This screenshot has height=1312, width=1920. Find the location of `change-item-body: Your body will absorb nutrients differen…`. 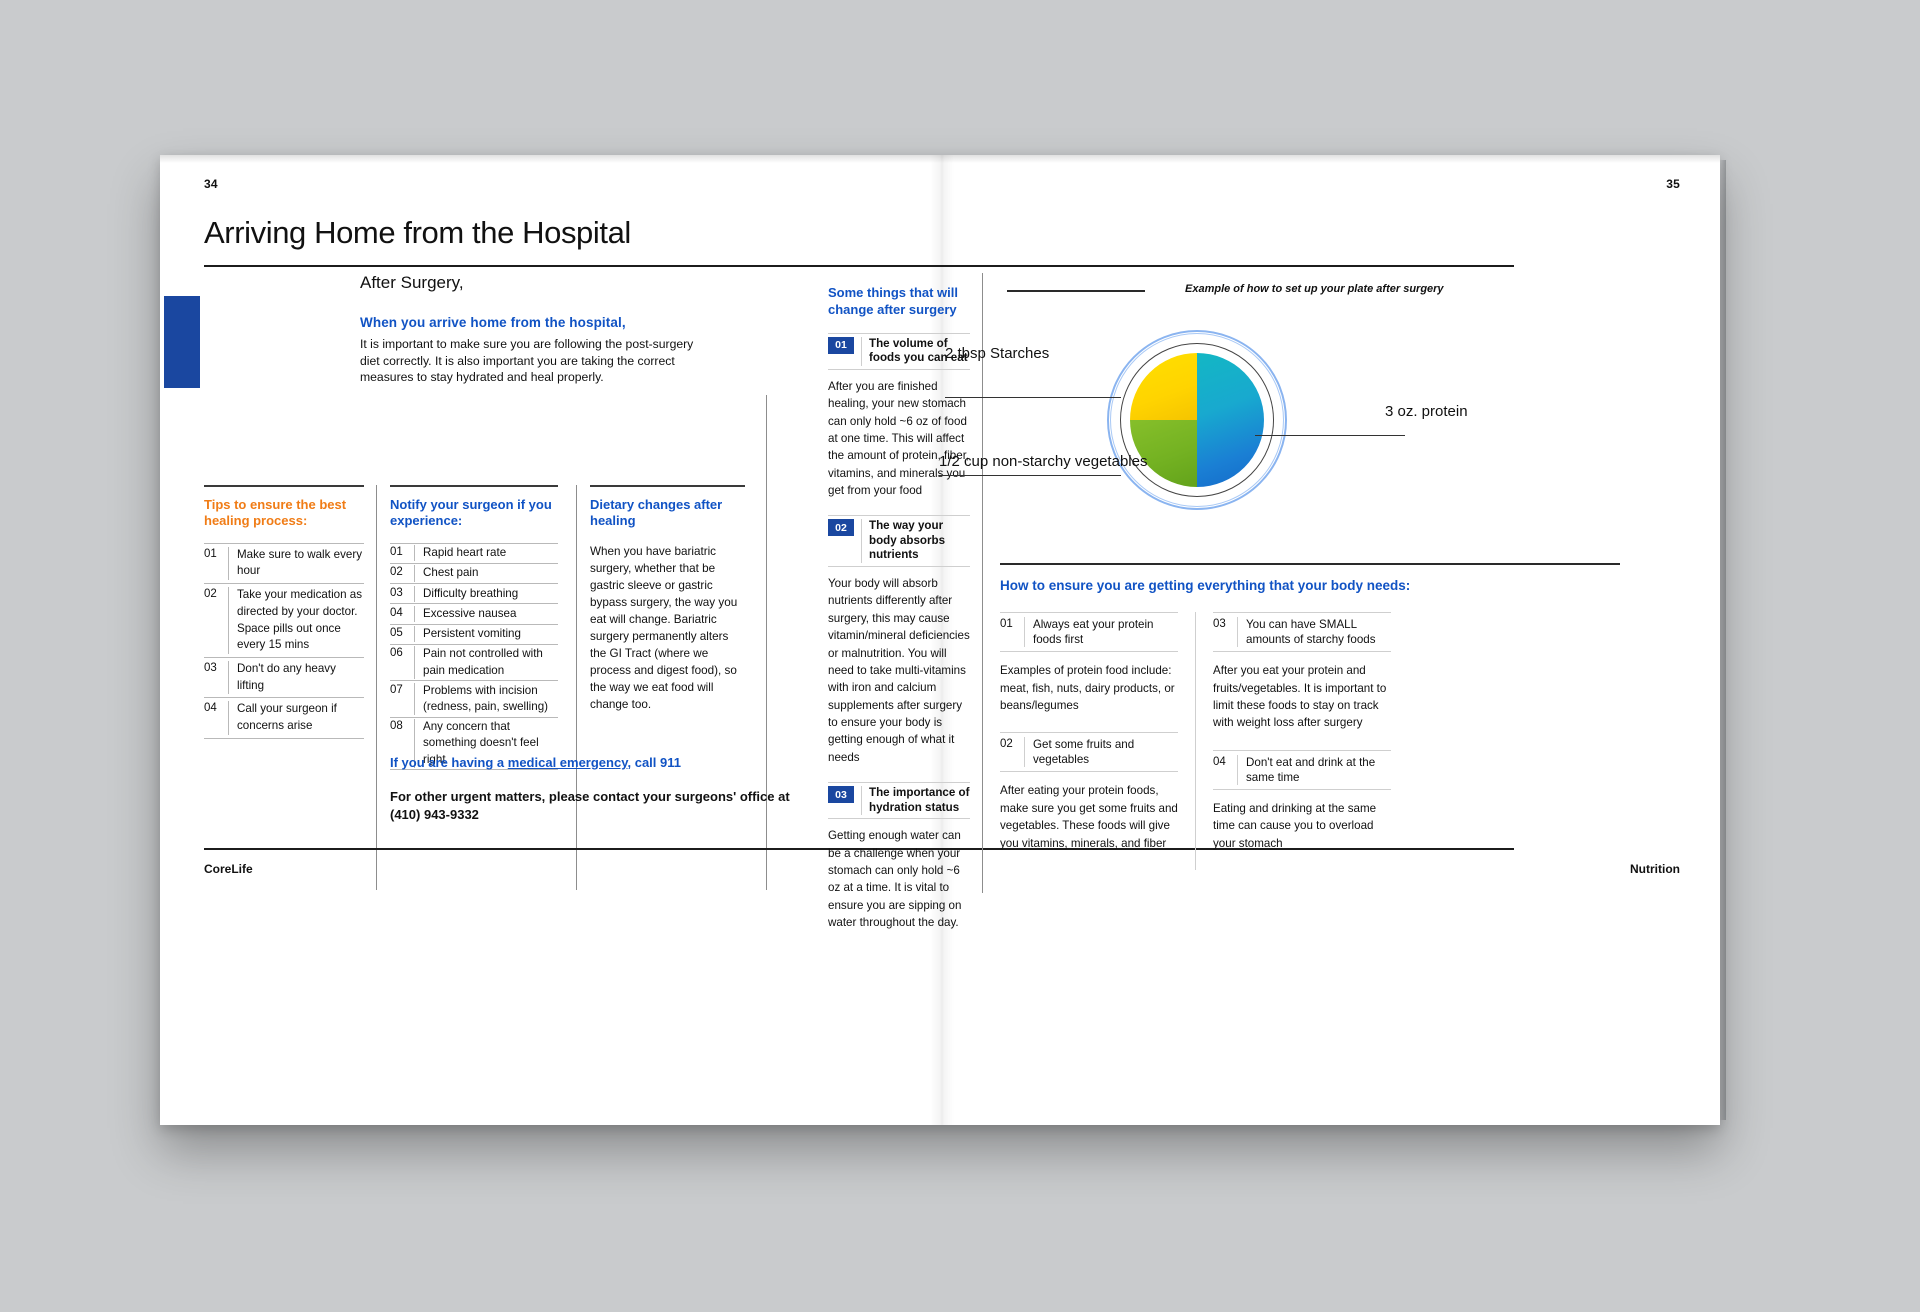

change-item-body: Your body will absorb nutrients differen… is located at coordinates (899, 670).